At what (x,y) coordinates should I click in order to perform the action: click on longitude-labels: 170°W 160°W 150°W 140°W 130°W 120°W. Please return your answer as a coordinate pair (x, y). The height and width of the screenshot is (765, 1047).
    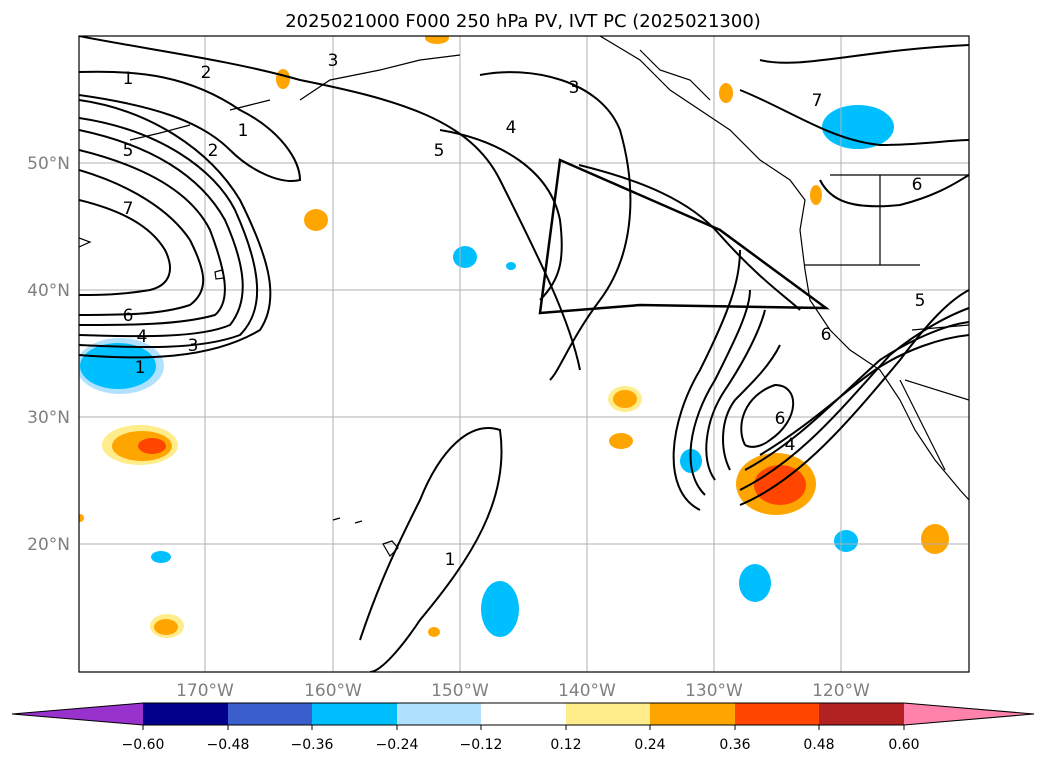
    Looking at the image, I should click on (523, 691).